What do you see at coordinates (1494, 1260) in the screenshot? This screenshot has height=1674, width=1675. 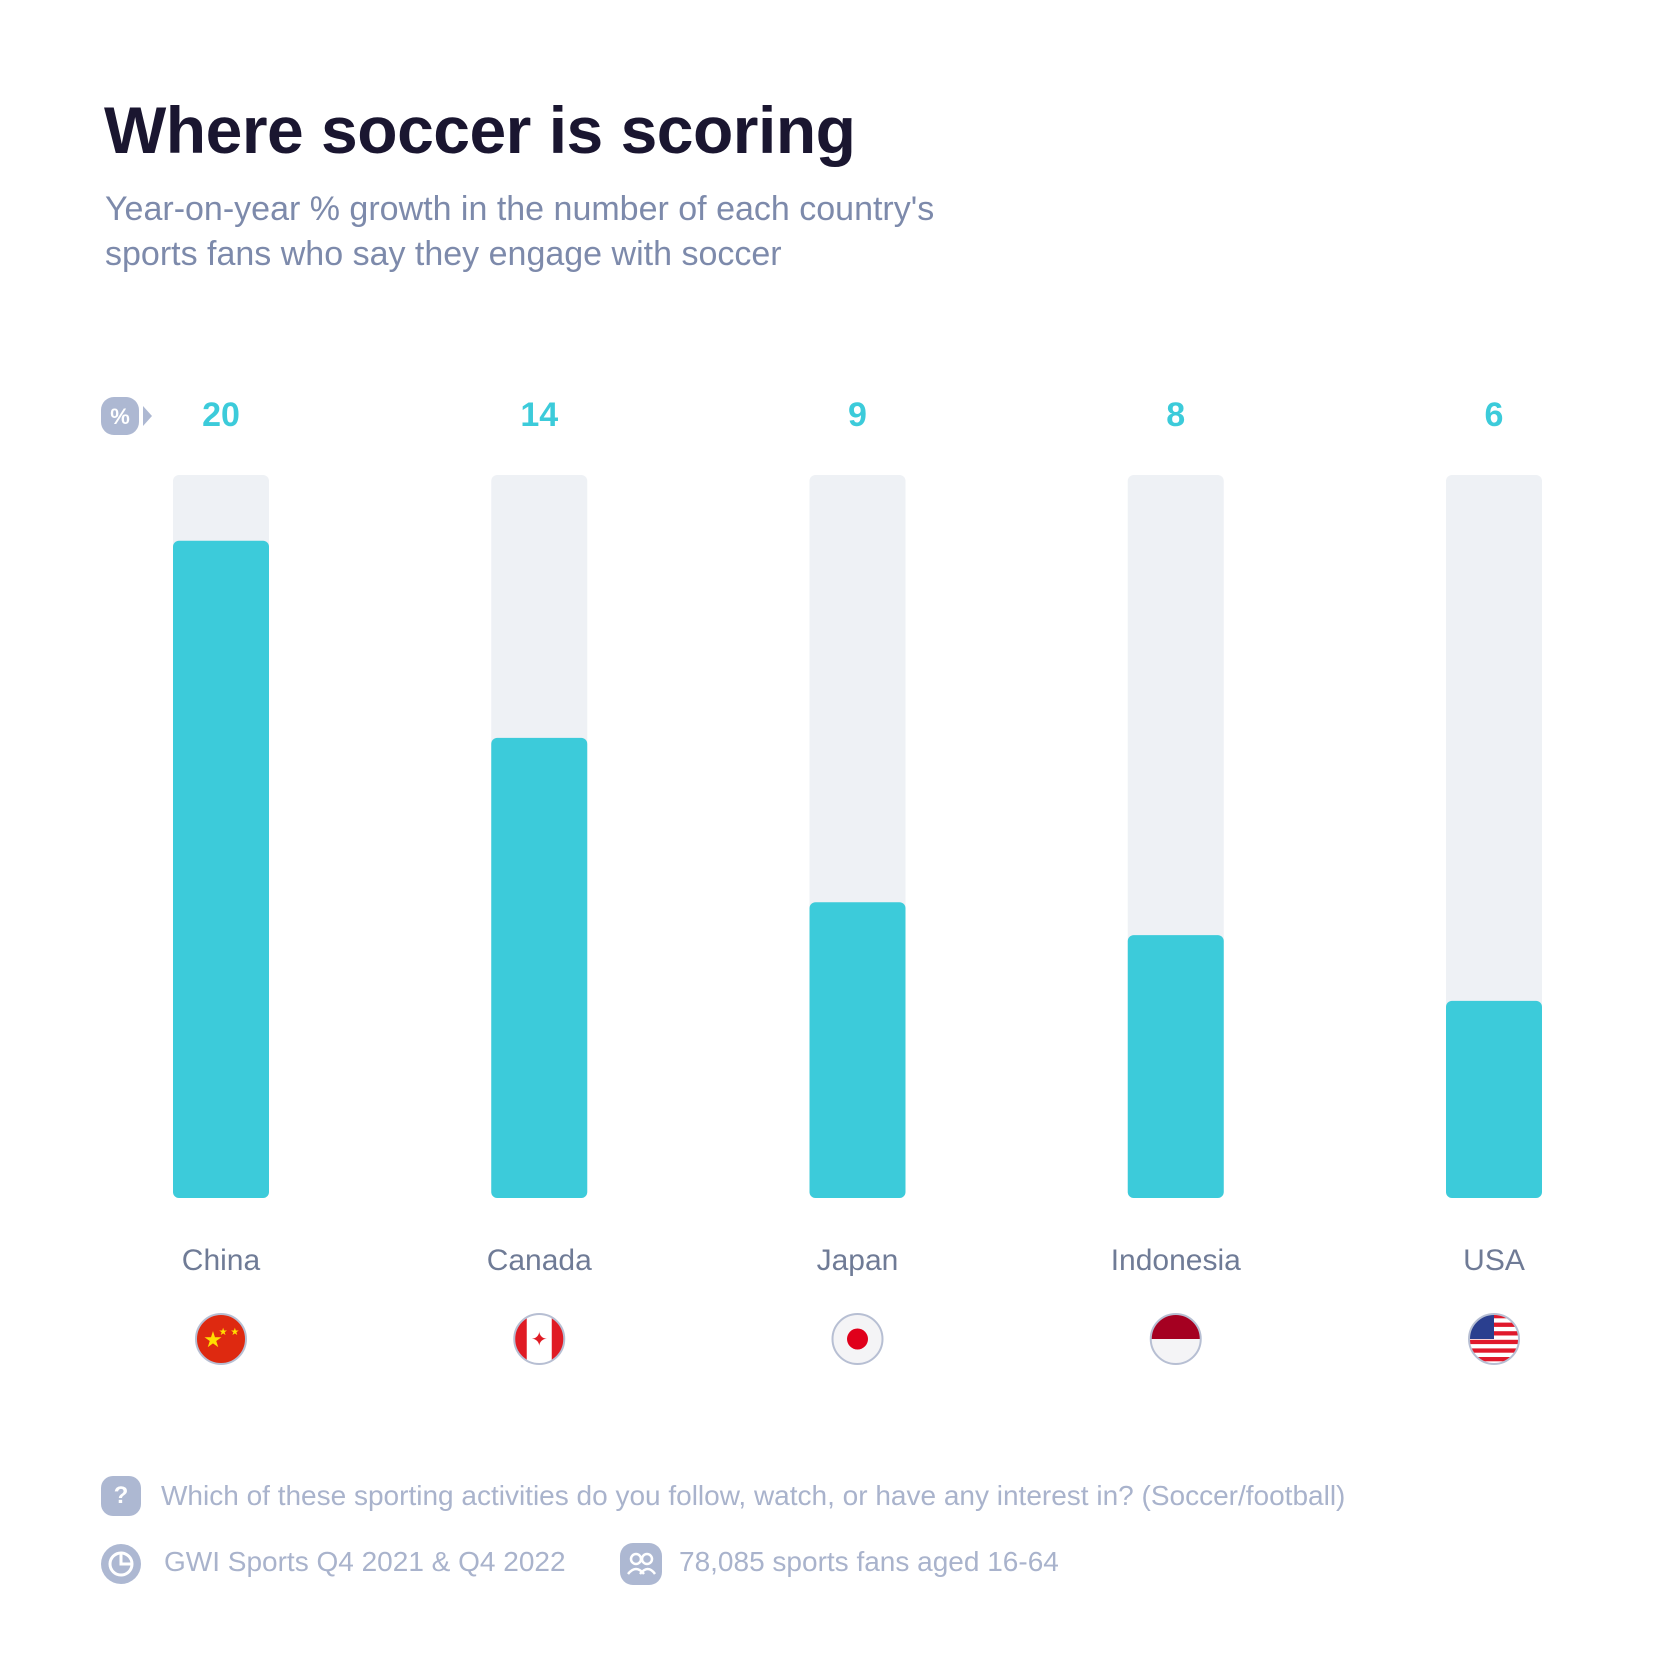 I see `category-label: USA` at bounding box center [1494, 1260].